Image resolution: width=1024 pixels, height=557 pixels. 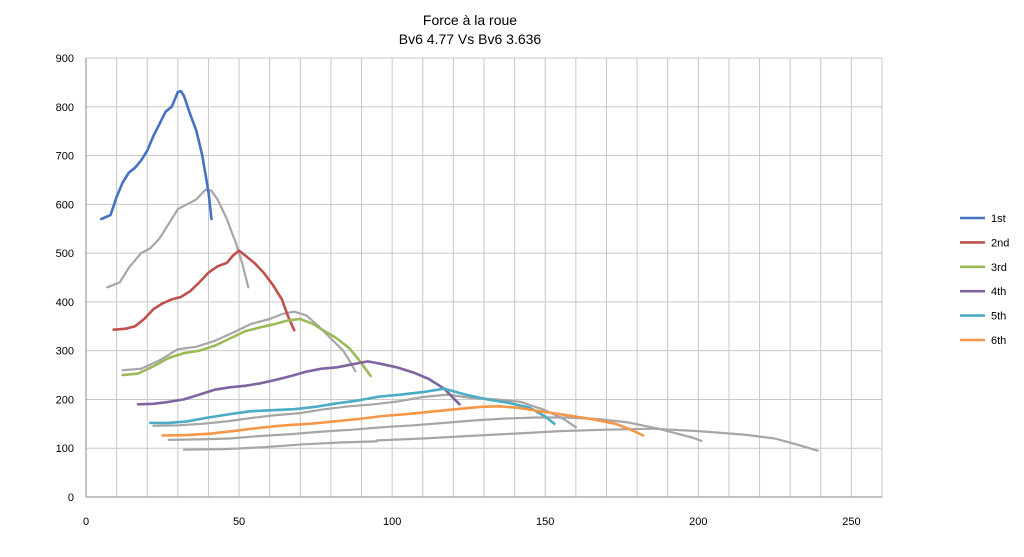 I want to click on y-tick-label: 100, so click(x=65, y=449).